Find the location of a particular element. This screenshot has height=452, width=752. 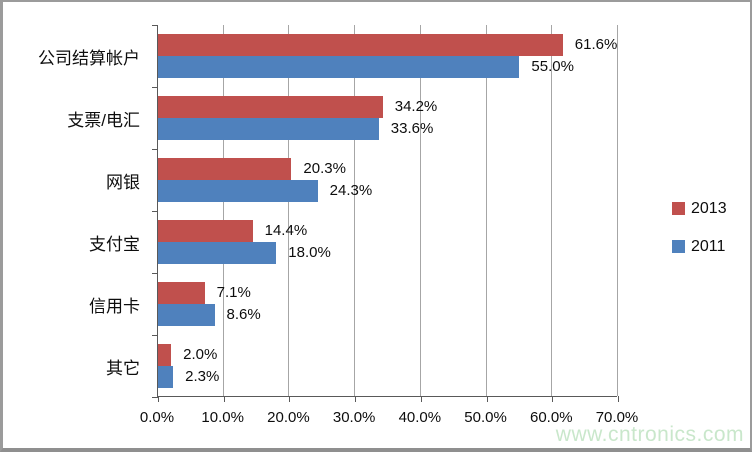

x-tick-label-4: 40.0% is located at coordinates (420, 417).